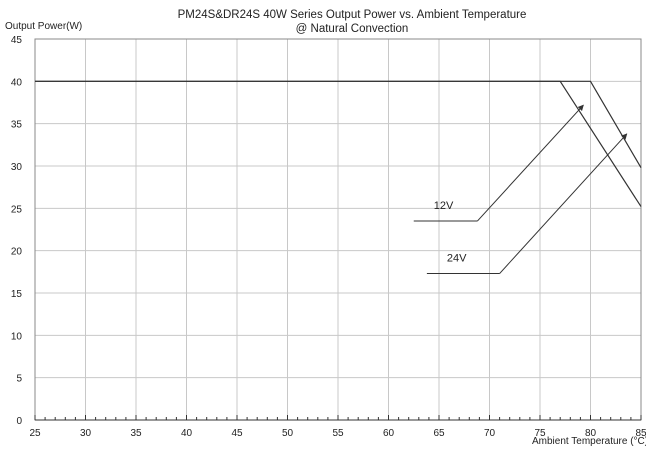  Describe the element at coordinates (17, 294) in the screenshot. I see `y-tick-label: 15` at that location.